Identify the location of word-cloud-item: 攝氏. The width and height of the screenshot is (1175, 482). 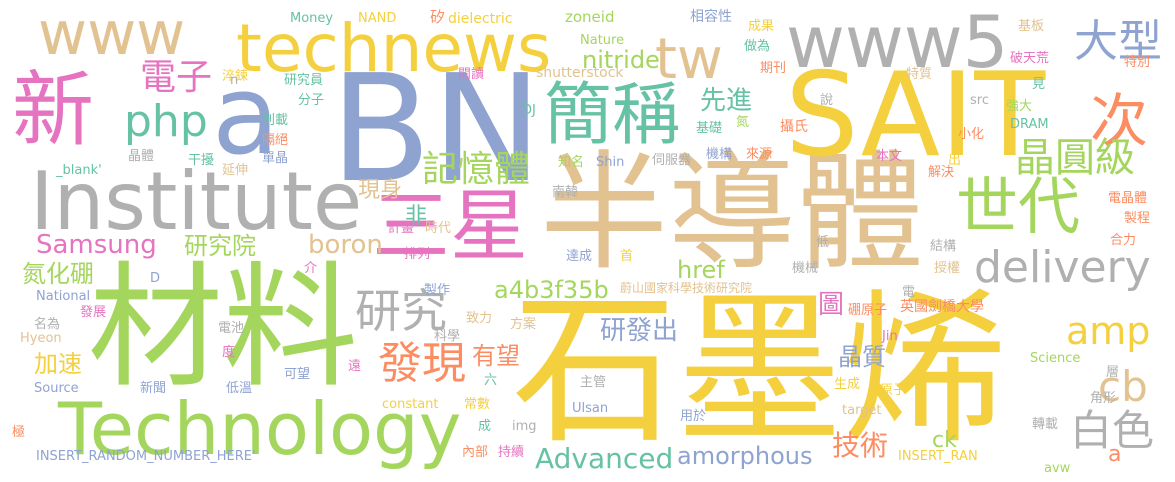
(794, 127).